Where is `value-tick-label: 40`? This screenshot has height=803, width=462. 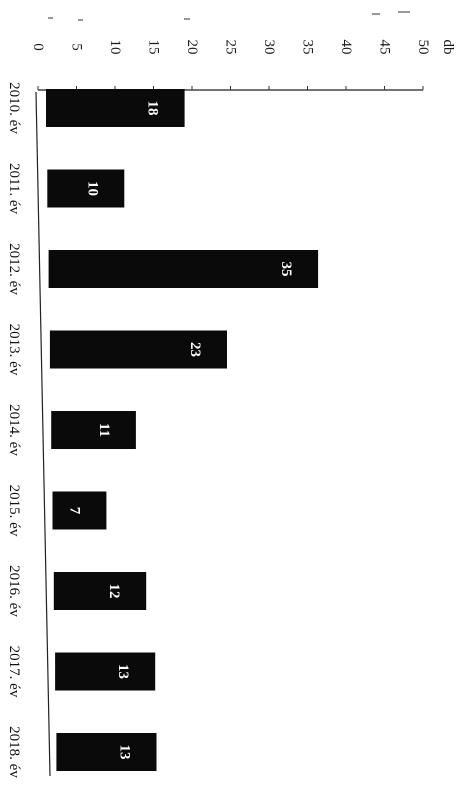 value-tick-label: 40 is located at coordinates (346, 47).